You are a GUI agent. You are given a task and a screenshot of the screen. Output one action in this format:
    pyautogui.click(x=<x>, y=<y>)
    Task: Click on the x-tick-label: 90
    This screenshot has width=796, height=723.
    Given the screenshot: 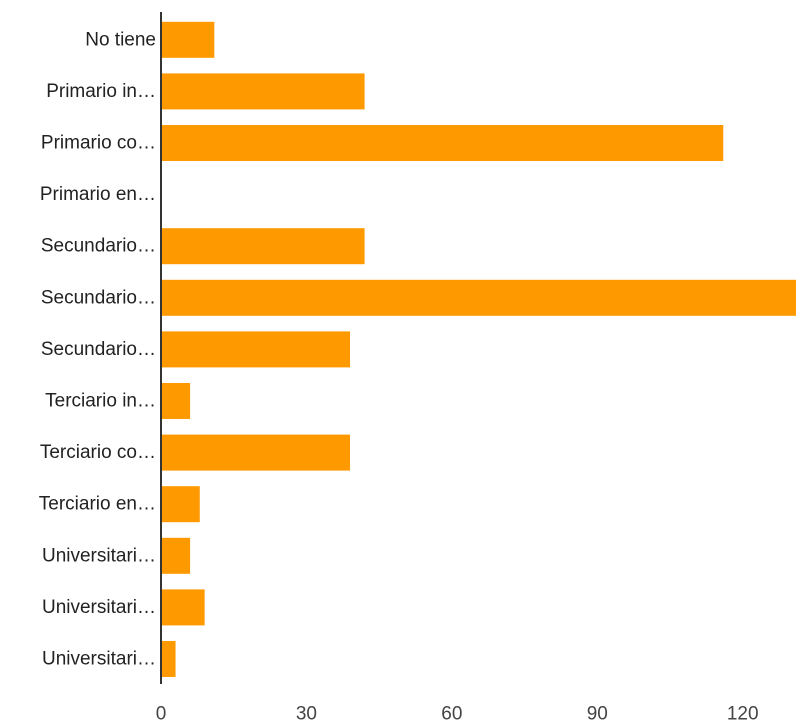 What is the action you would take?
    pyautogui.click(x=597, y=713)
    